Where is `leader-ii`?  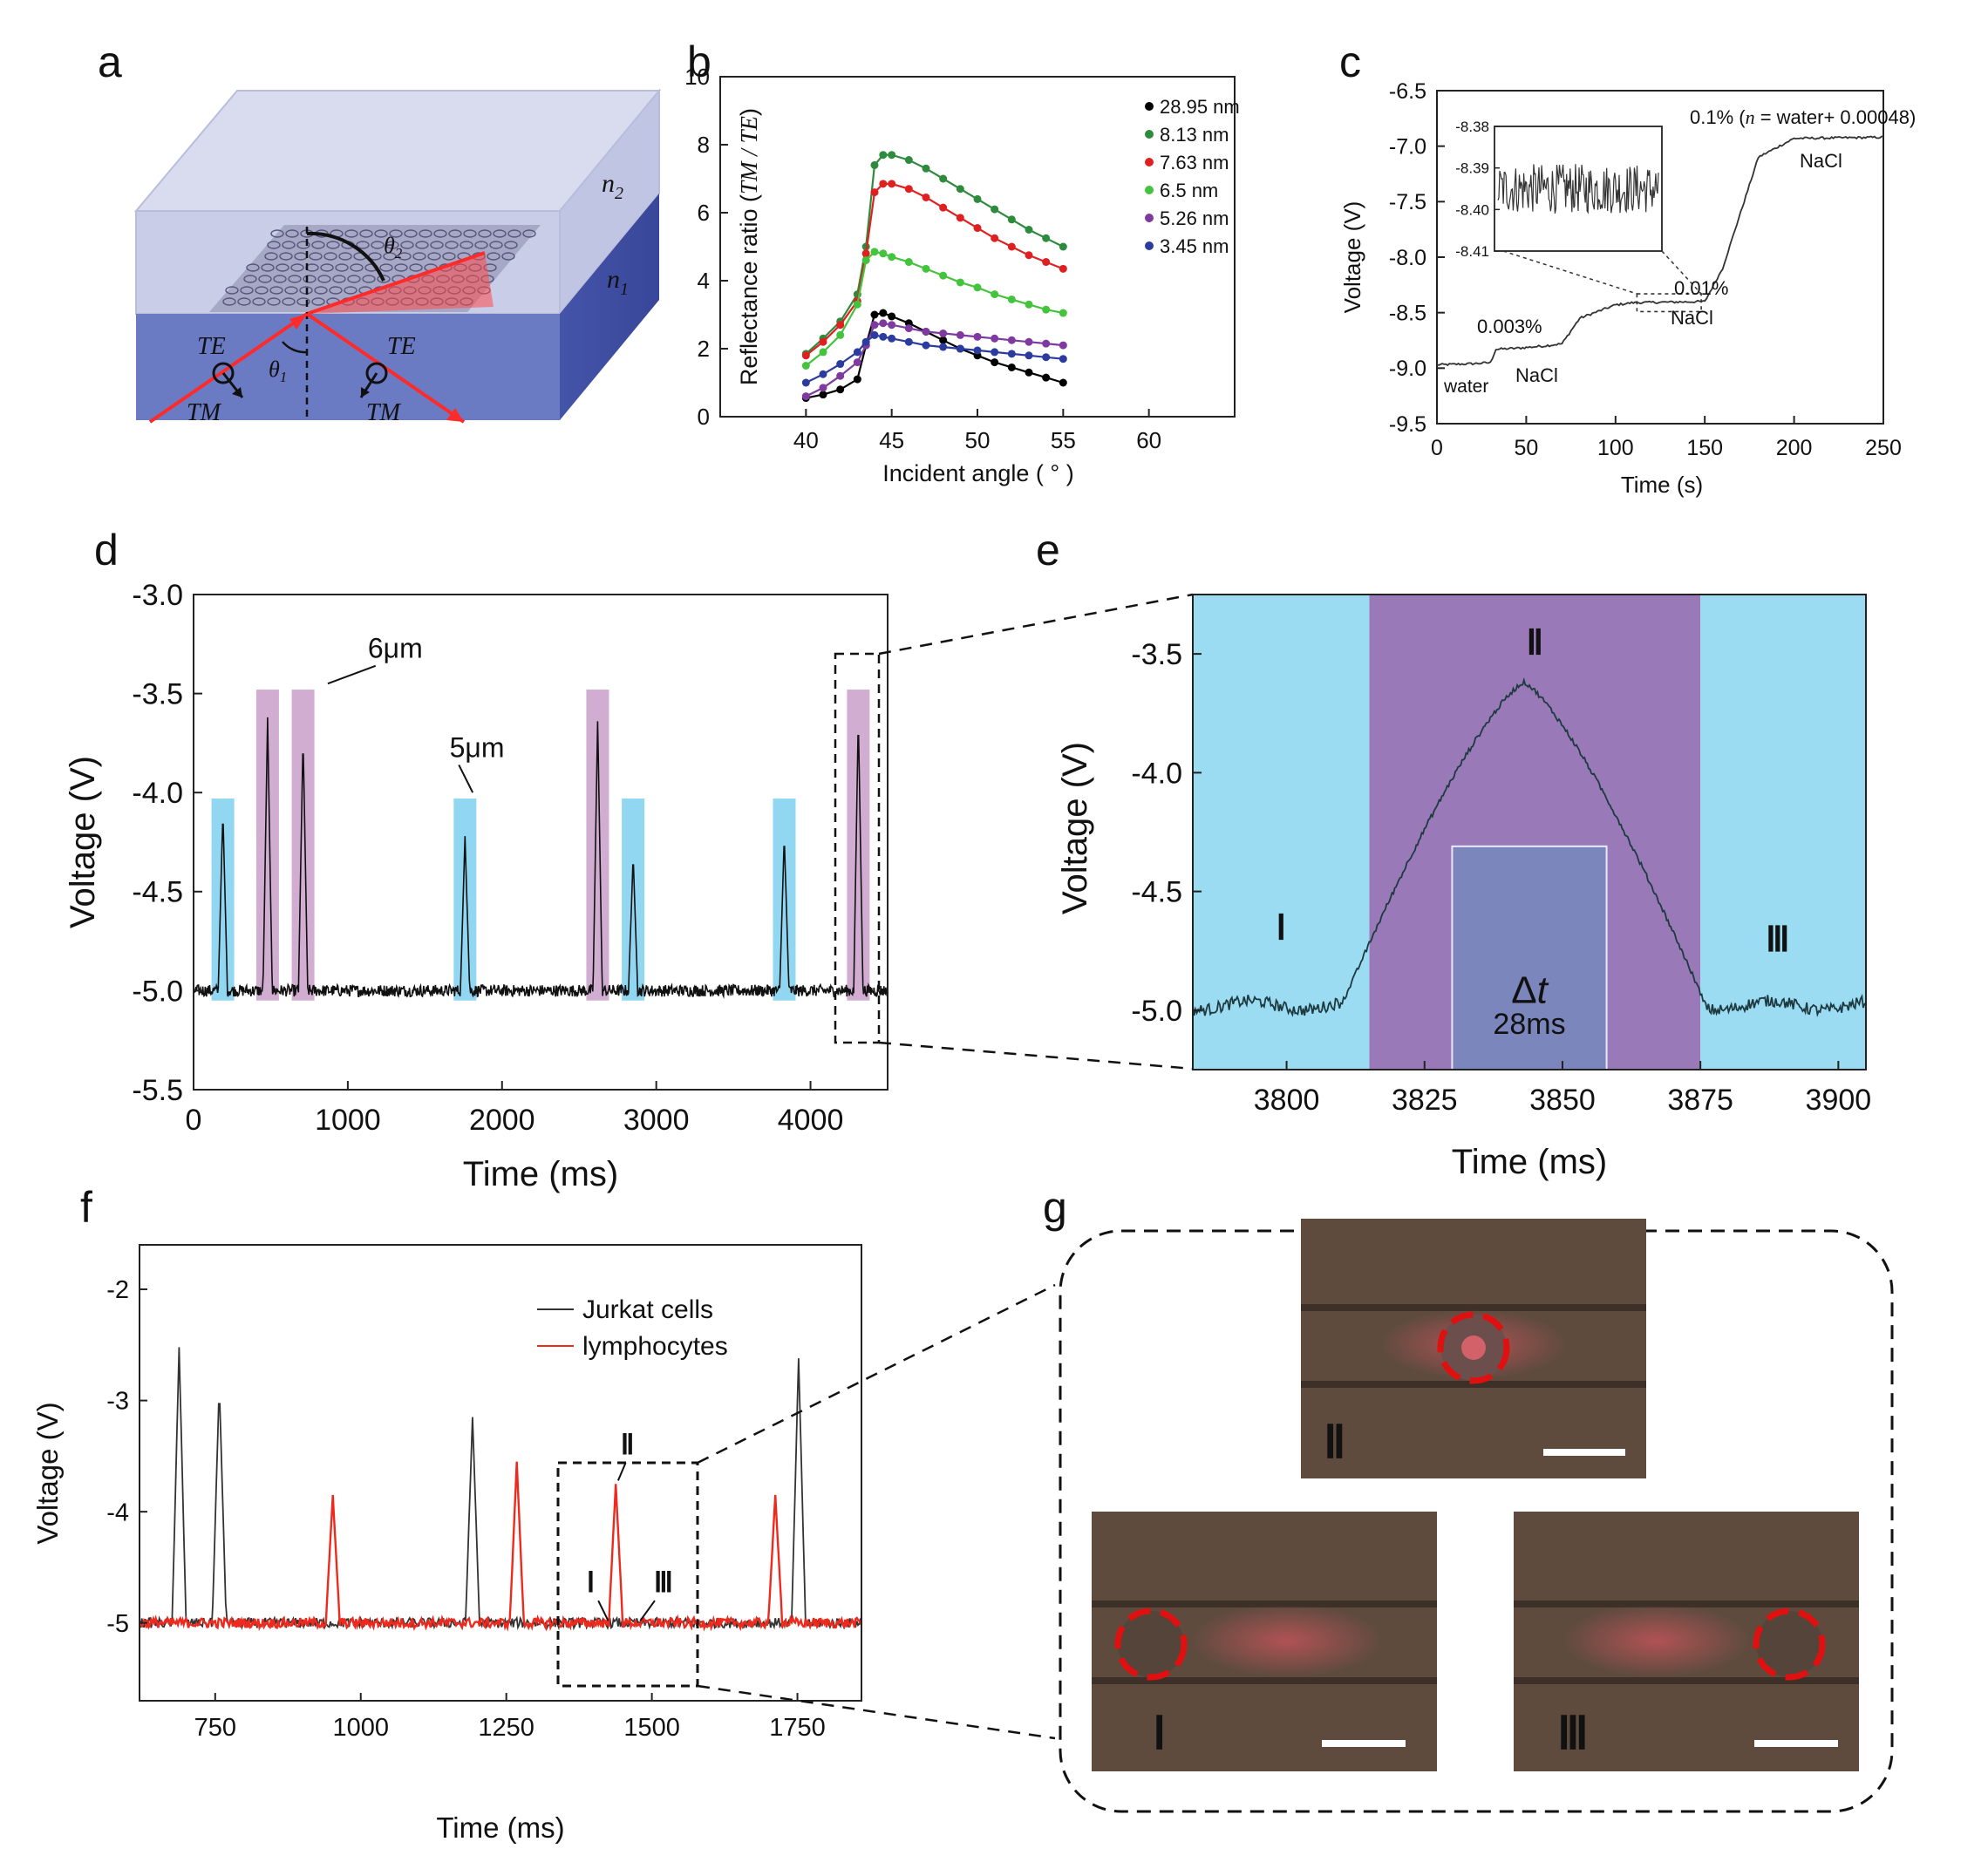 leader-ii is located at coordinates (621, 1471).